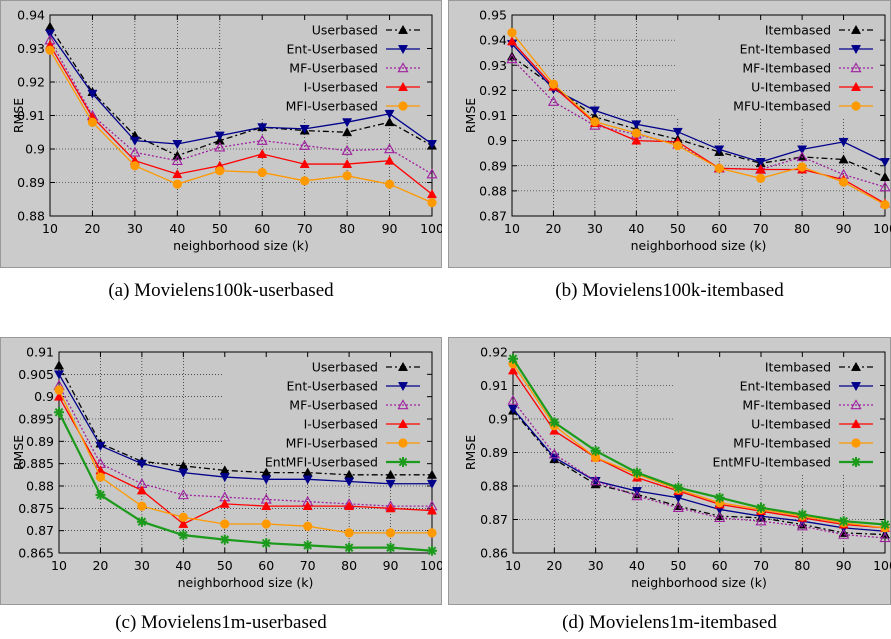  Describe the element at coordinates (782, 106) in the screenshot. I see `legend-label: MFU-Itembased` at that location.